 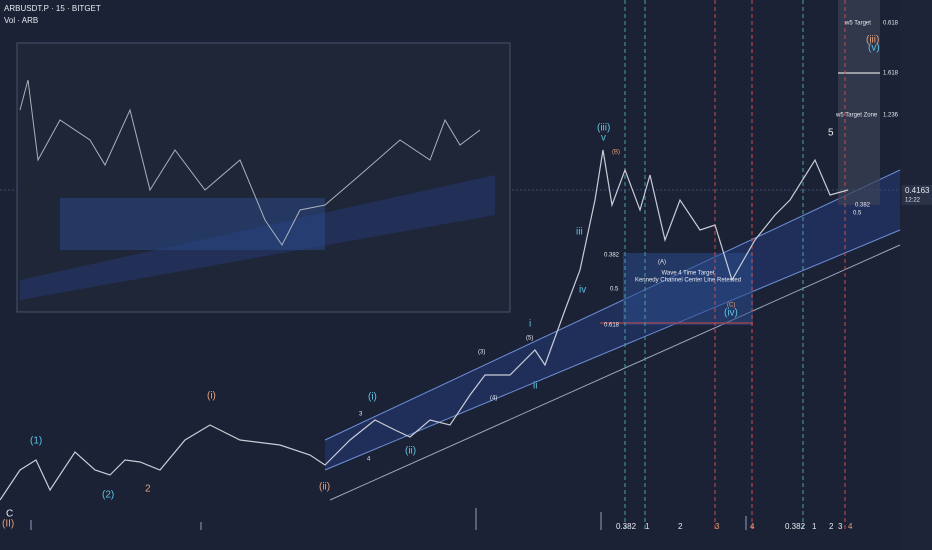 What do you see at coordinates (731, 306) in the screenshot?
I see `wave-label: (C)` at bounding box center [731, 306].